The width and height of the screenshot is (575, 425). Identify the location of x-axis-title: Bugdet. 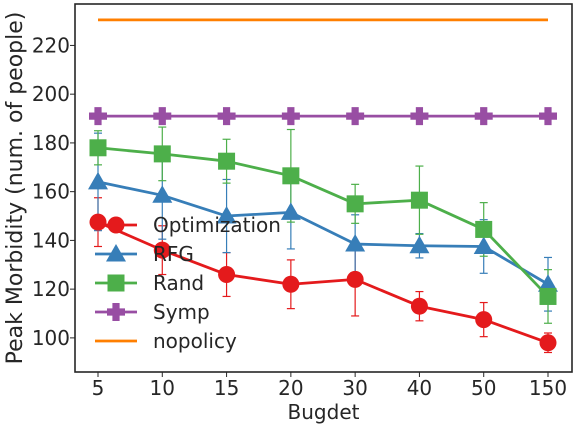
(324, 412).